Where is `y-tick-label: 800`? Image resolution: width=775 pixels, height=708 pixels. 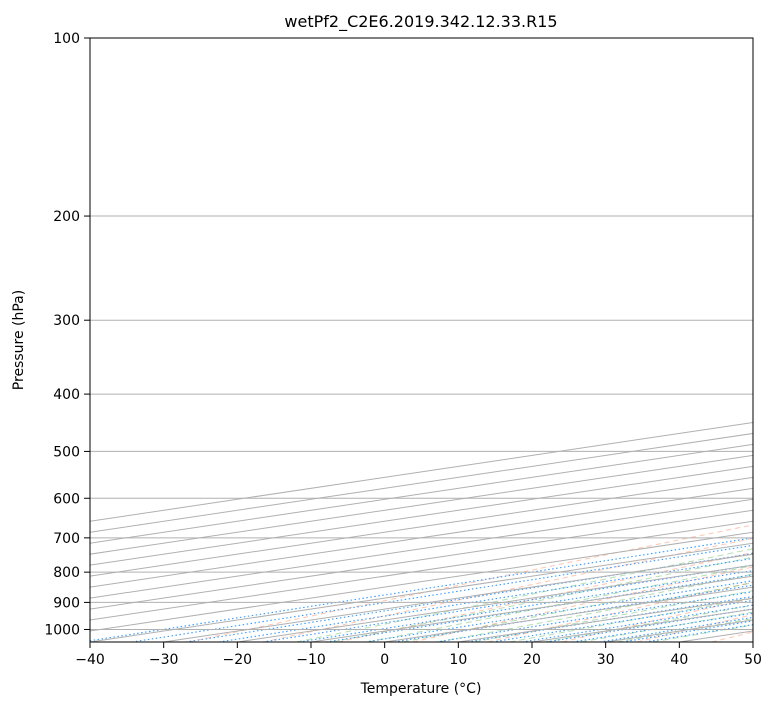
y-tick-label: 800 is located at coordinates (66, 573).